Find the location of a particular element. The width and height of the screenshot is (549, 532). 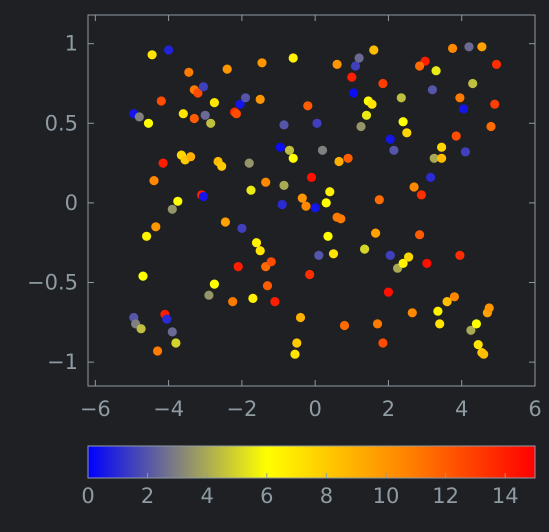

colorbar-tick-label: 2 is located at coordinates (147, 496).